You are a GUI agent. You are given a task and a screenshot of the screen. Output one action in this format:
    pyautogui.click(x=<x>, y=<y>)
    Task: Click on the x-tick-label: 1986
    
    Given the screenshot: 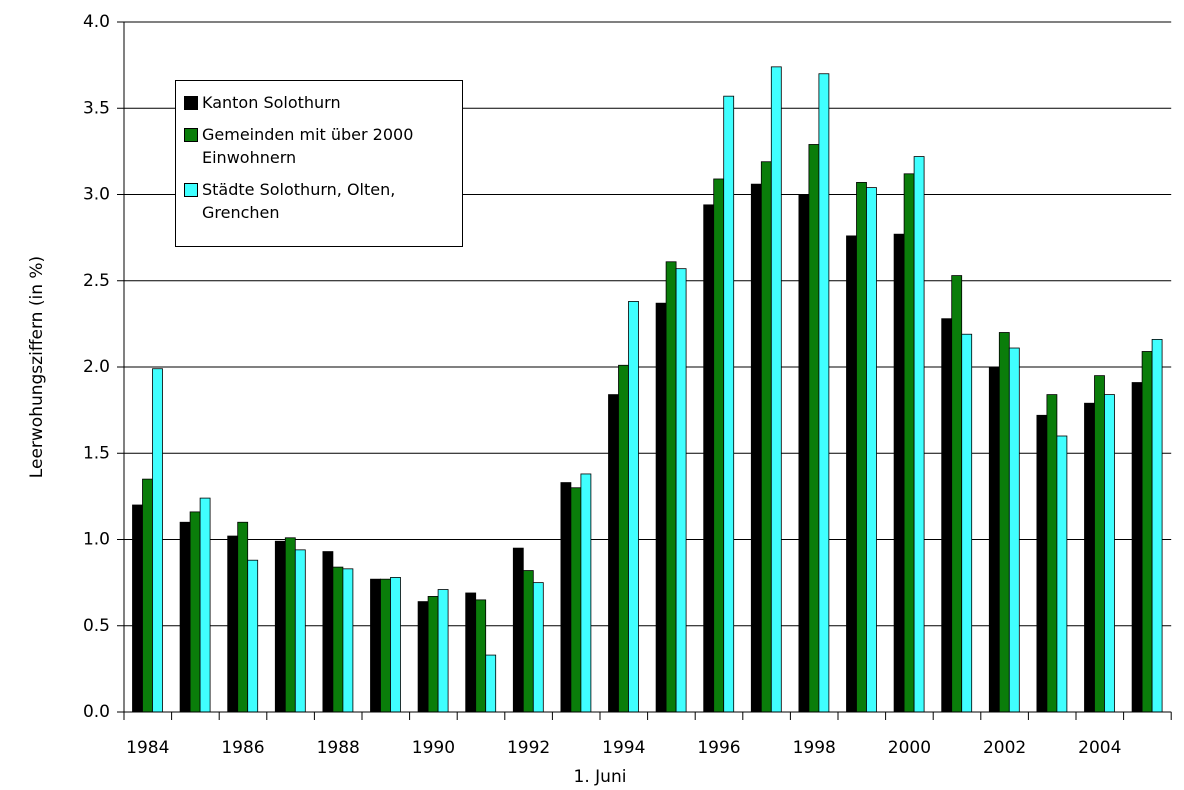 What is the action you would take?
    pyautogui.click(x=242, y=748)
    